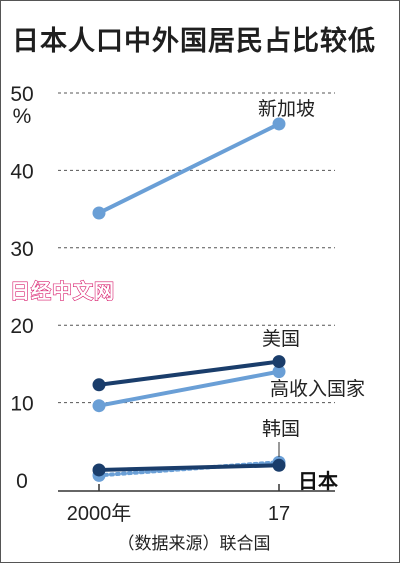  What do you see at coordinates (21, 326) in the screenshot?
I see `y-tick-label: 20` at bounding box center [21, 326].